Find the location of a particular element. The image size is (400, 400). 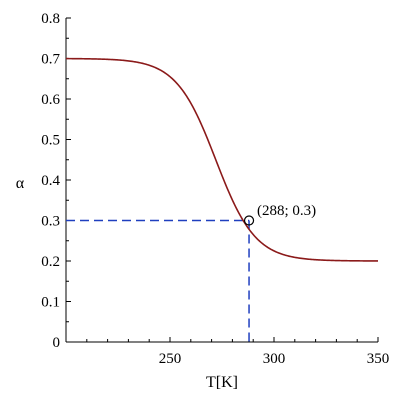

point-marker is located at coordinates (249, 220).